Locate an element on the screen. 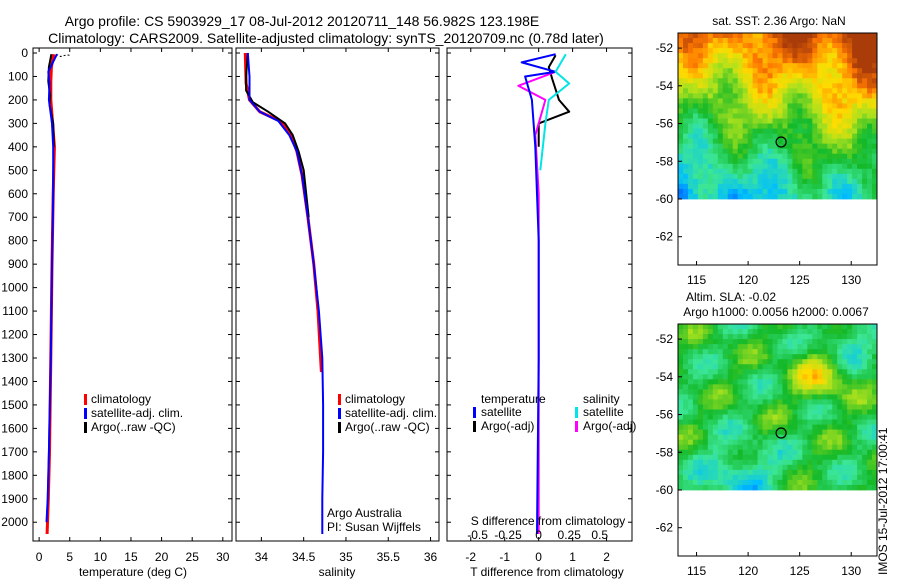 The width and height of the screenshot is (900, 580). s-tick-label: -0.5 is located at coordinates (477, 535).